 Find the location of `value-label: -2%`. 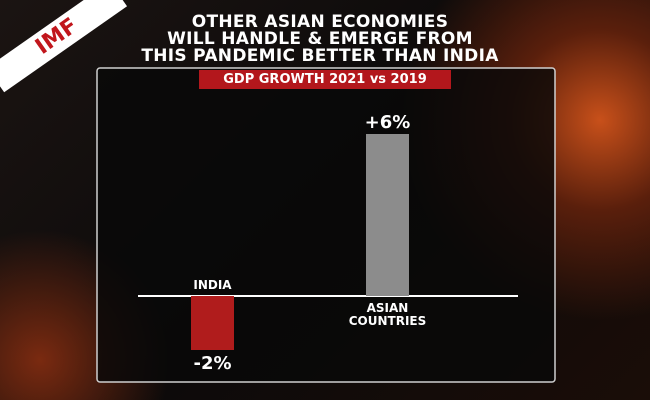

value-label: -2% is located at coordinates (212, 363).